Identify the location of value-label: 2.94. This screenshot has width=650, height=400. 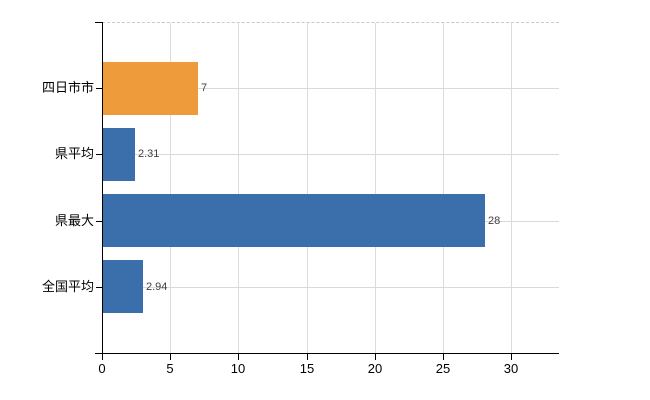
(157, 287).